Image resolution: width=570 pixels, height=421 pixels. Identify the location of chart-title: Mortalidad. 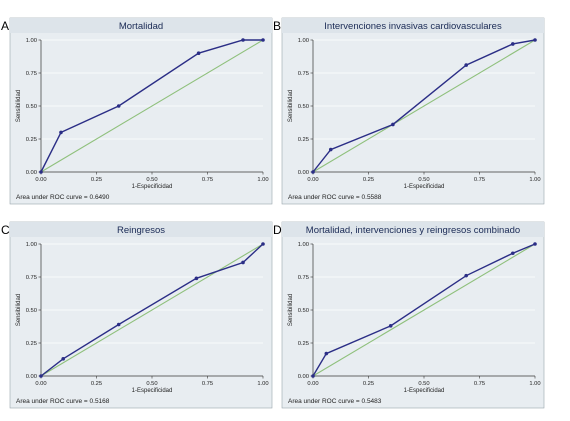
(141, 26).